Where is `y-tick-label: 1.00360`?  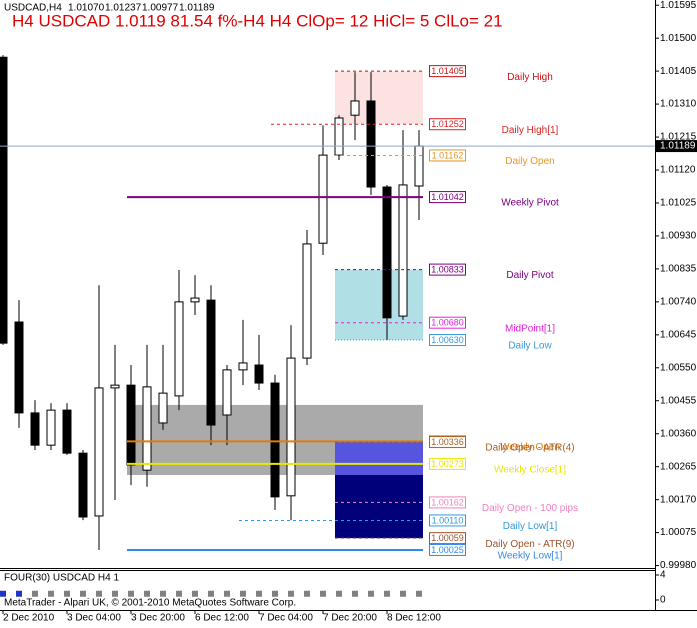
y-tick-label: 1.00360 is located at coordinates (678, 433).